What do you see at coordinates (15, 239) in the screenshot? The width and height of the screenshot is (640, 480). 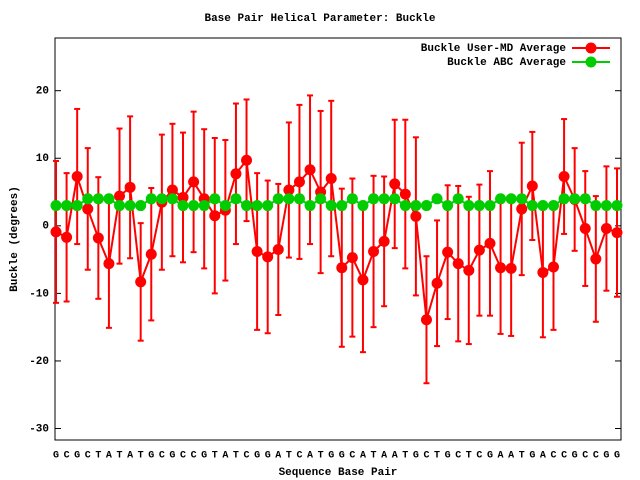 I see `y-axis-label: Buckle (degrees)` at bounding box center [15, 239].